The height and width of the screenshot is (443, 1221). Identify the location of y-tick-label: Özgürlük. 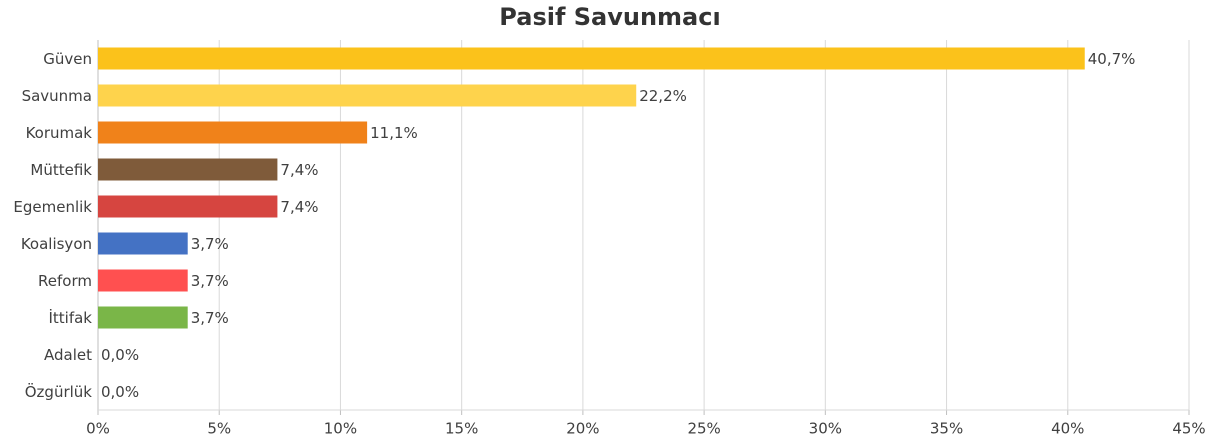
(59, 391).